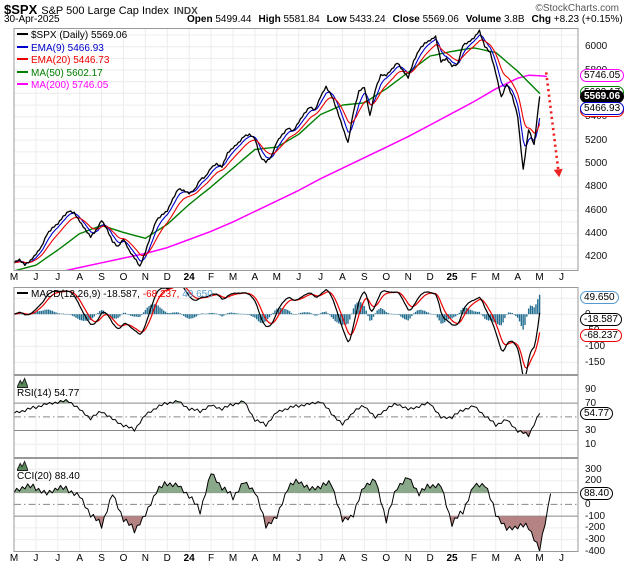 Image resolution: width=624 pixels, height=570 pixels. Describe the element at coordinates (105, 11) in the screenshot. I see `index-name: S&P 500 Large Cap Index` at that location.